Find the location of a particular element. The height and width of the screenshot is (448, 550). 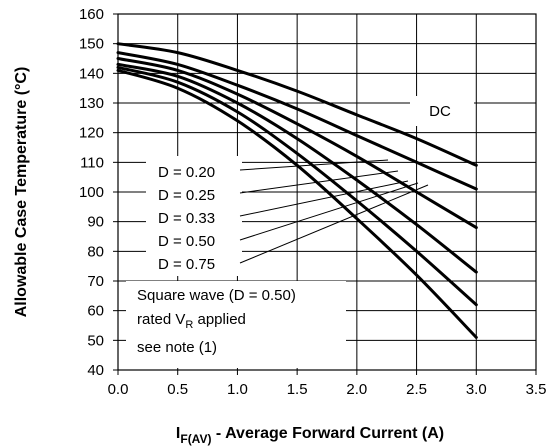

leader-d033 is located at coordinates (324, 198).